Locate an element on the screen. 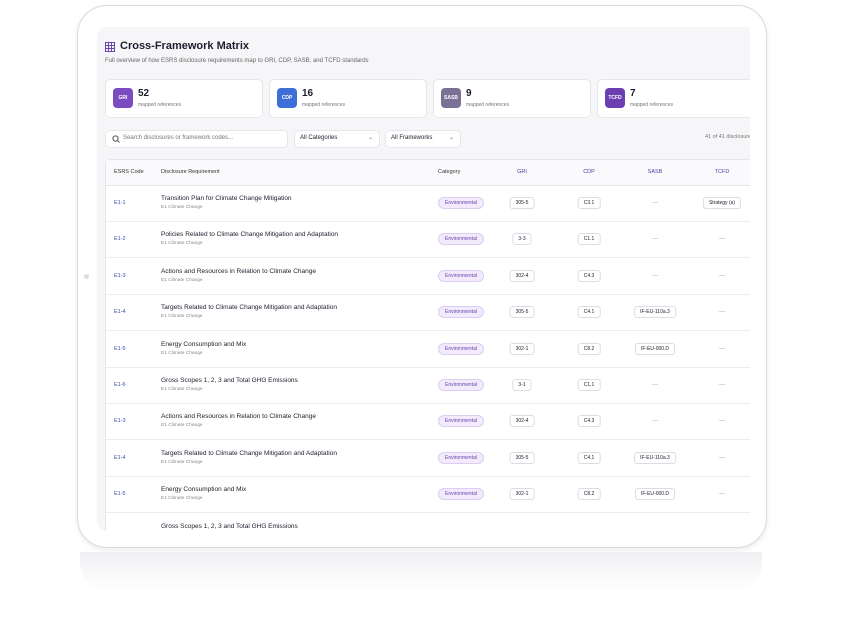  code-pill: C4.3 is located at coordinates (589, 275).